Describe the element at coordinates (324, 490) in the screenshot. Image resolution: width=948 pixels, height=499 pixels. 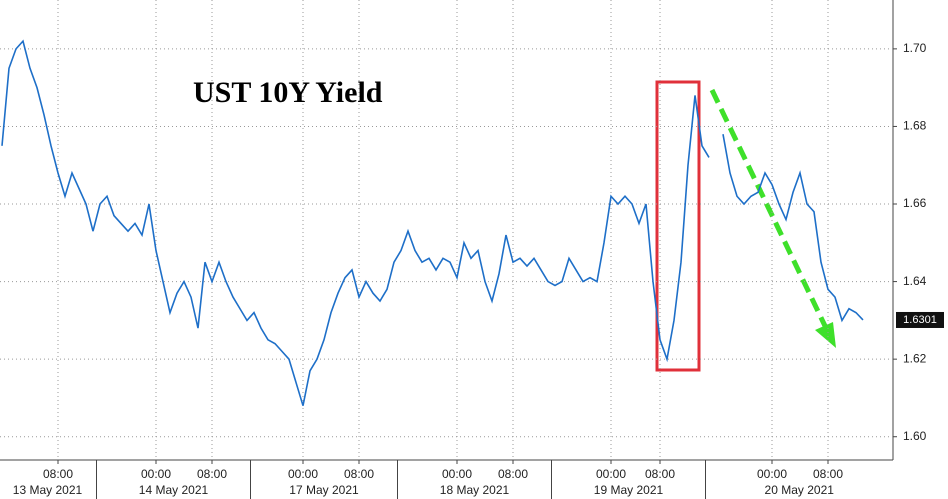
I see `day-label: 17 May 2021` at that location.